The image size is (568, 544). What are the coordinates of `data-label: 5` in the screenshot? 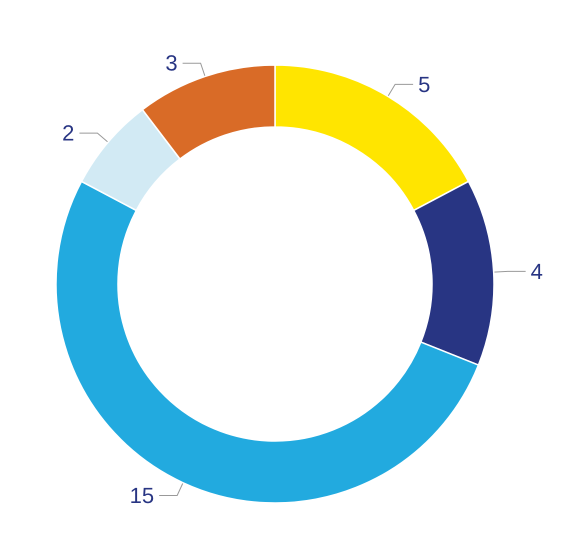 It's located at (424, 84).